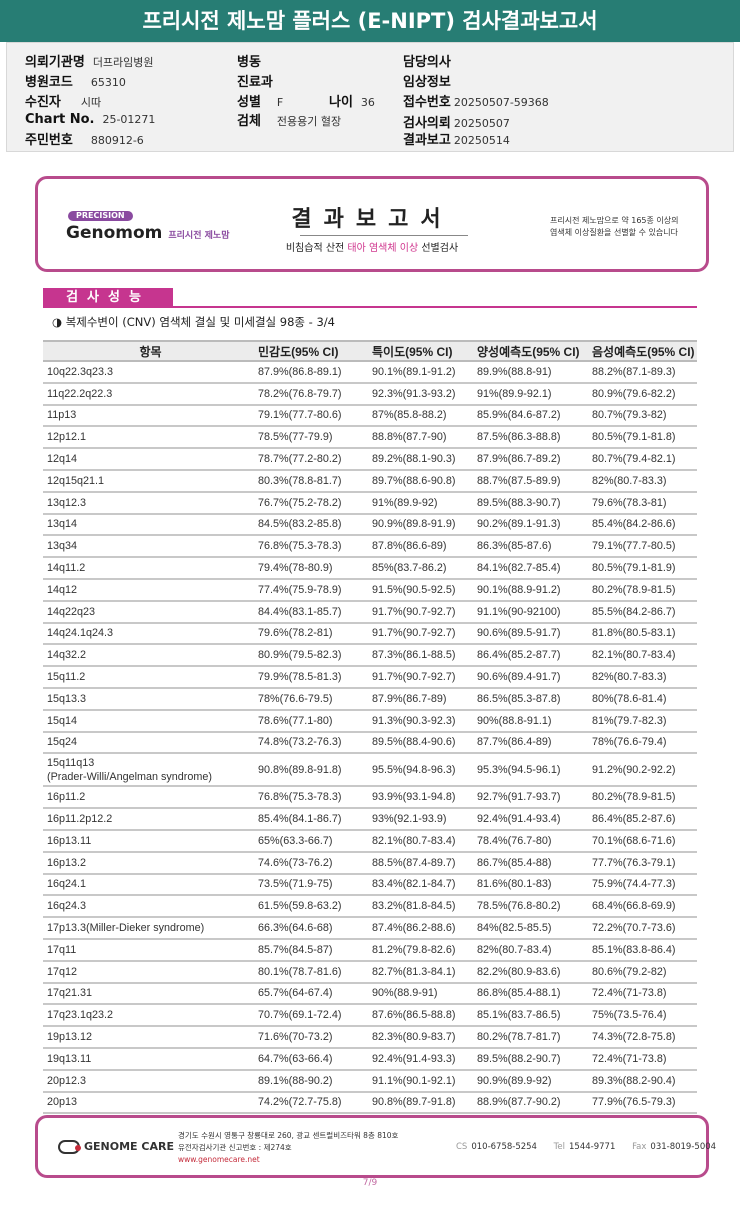 Image resolution: width=740 pixels, height=1208 pixels. I want to click on cell-value: 92.4%(91.4-93.4), so click(530, 819).